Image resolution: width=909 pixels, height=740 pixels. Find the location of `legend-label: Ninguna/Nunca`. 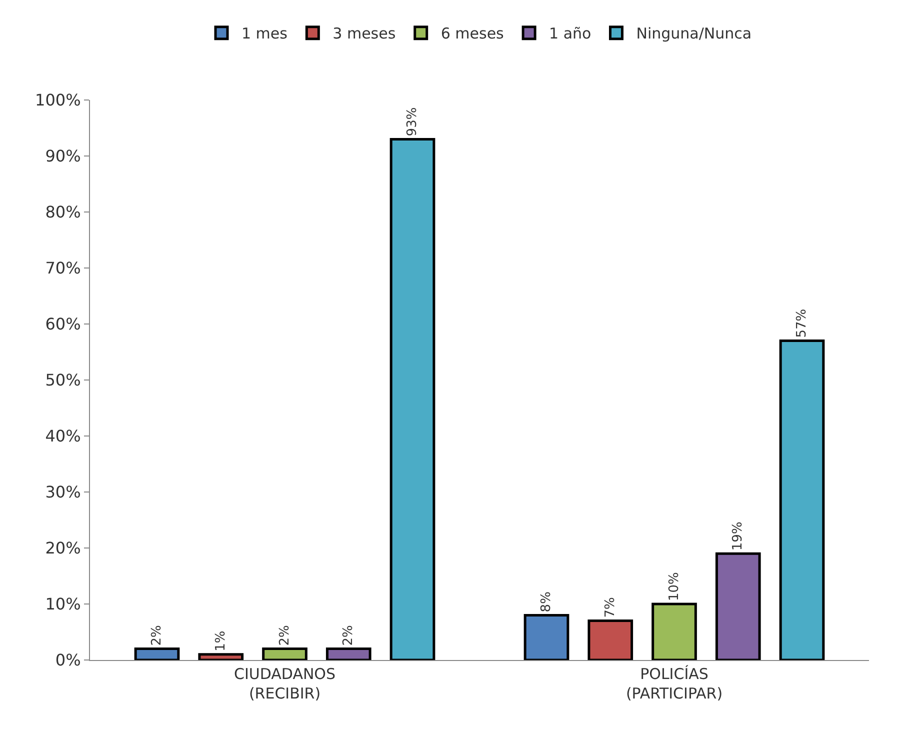

legend-label: Ninguna/Nunca is located at coordinates (694, 33).